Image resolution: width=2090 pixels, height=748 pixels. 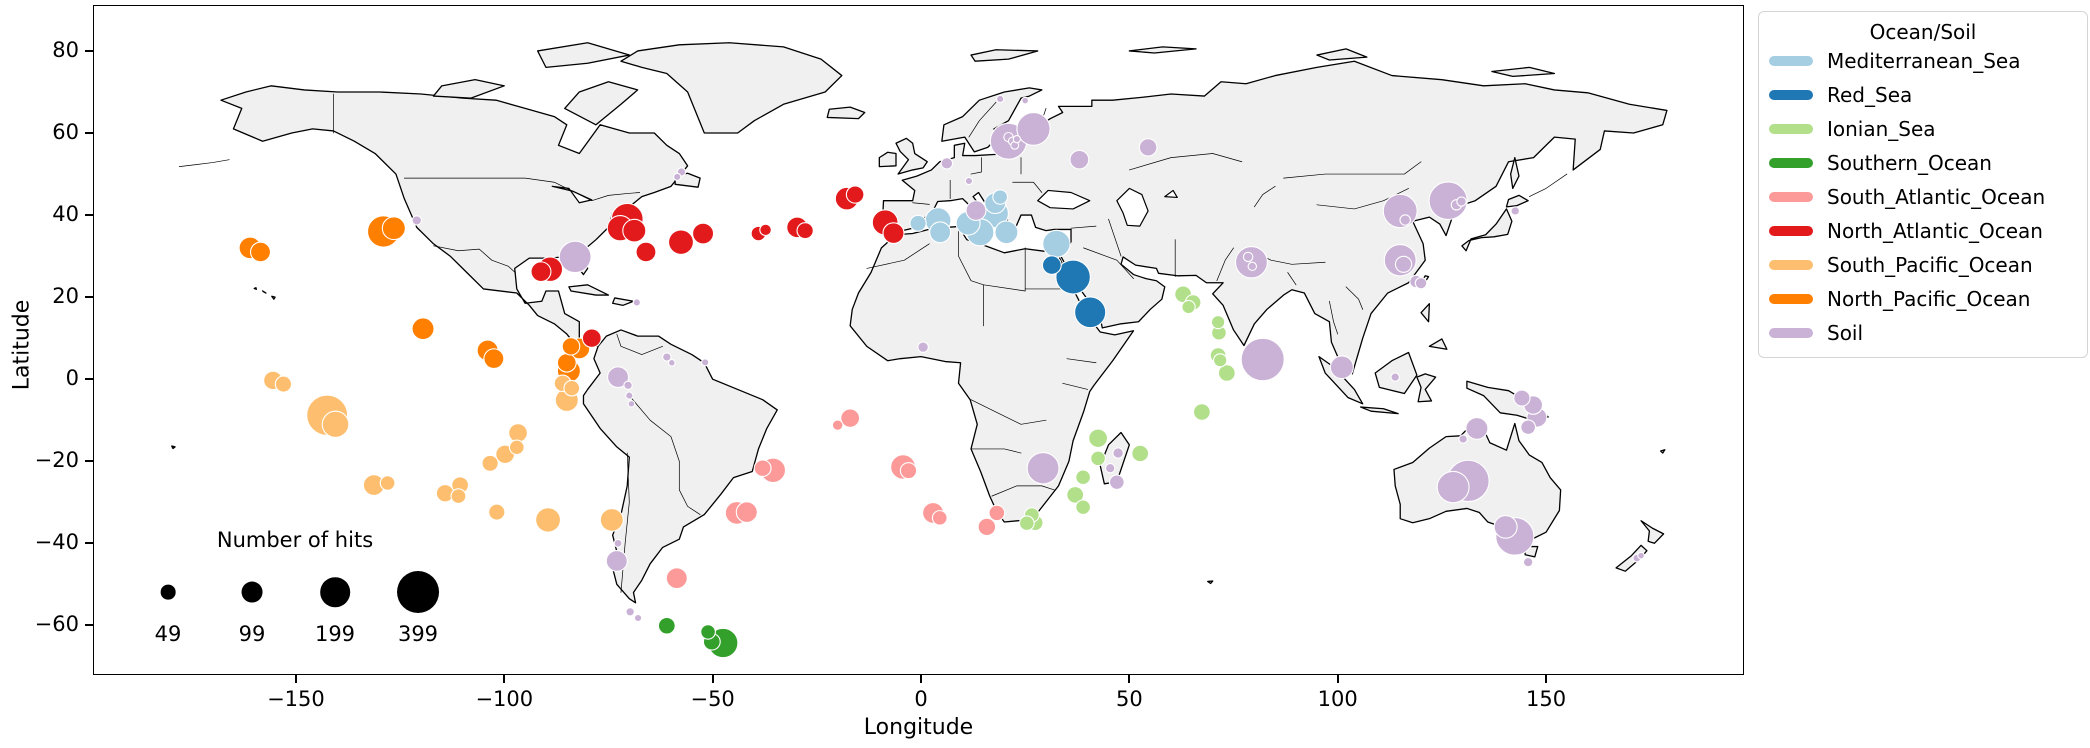 I want to click on x-tick-label: 50, so click(x=1129, y=699).